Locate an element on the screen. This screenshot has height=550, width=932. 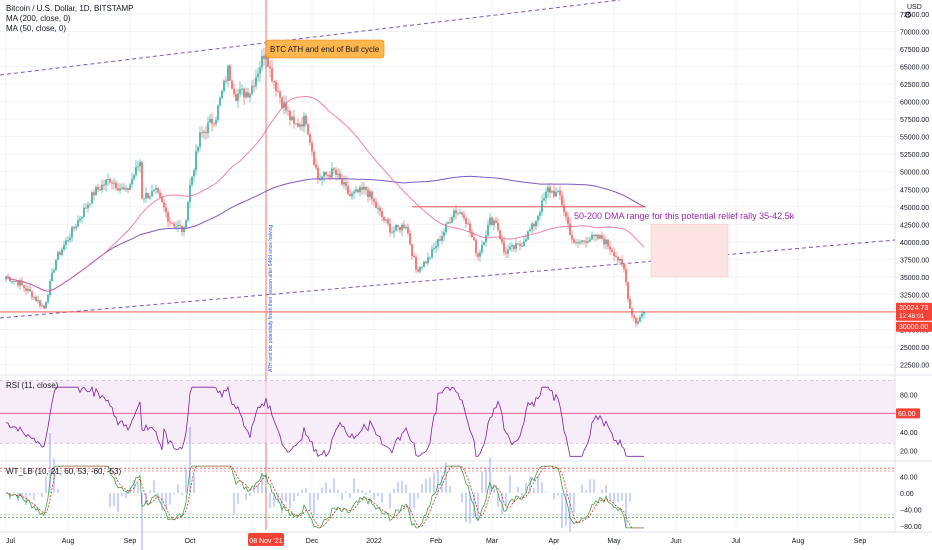
settings-icon: ⚙ is located at coordinates (908, 15).